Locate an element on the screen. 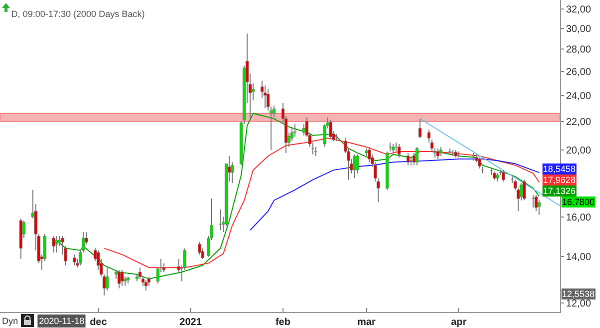  text: 12,5538 is located at coordinates (578, 294).